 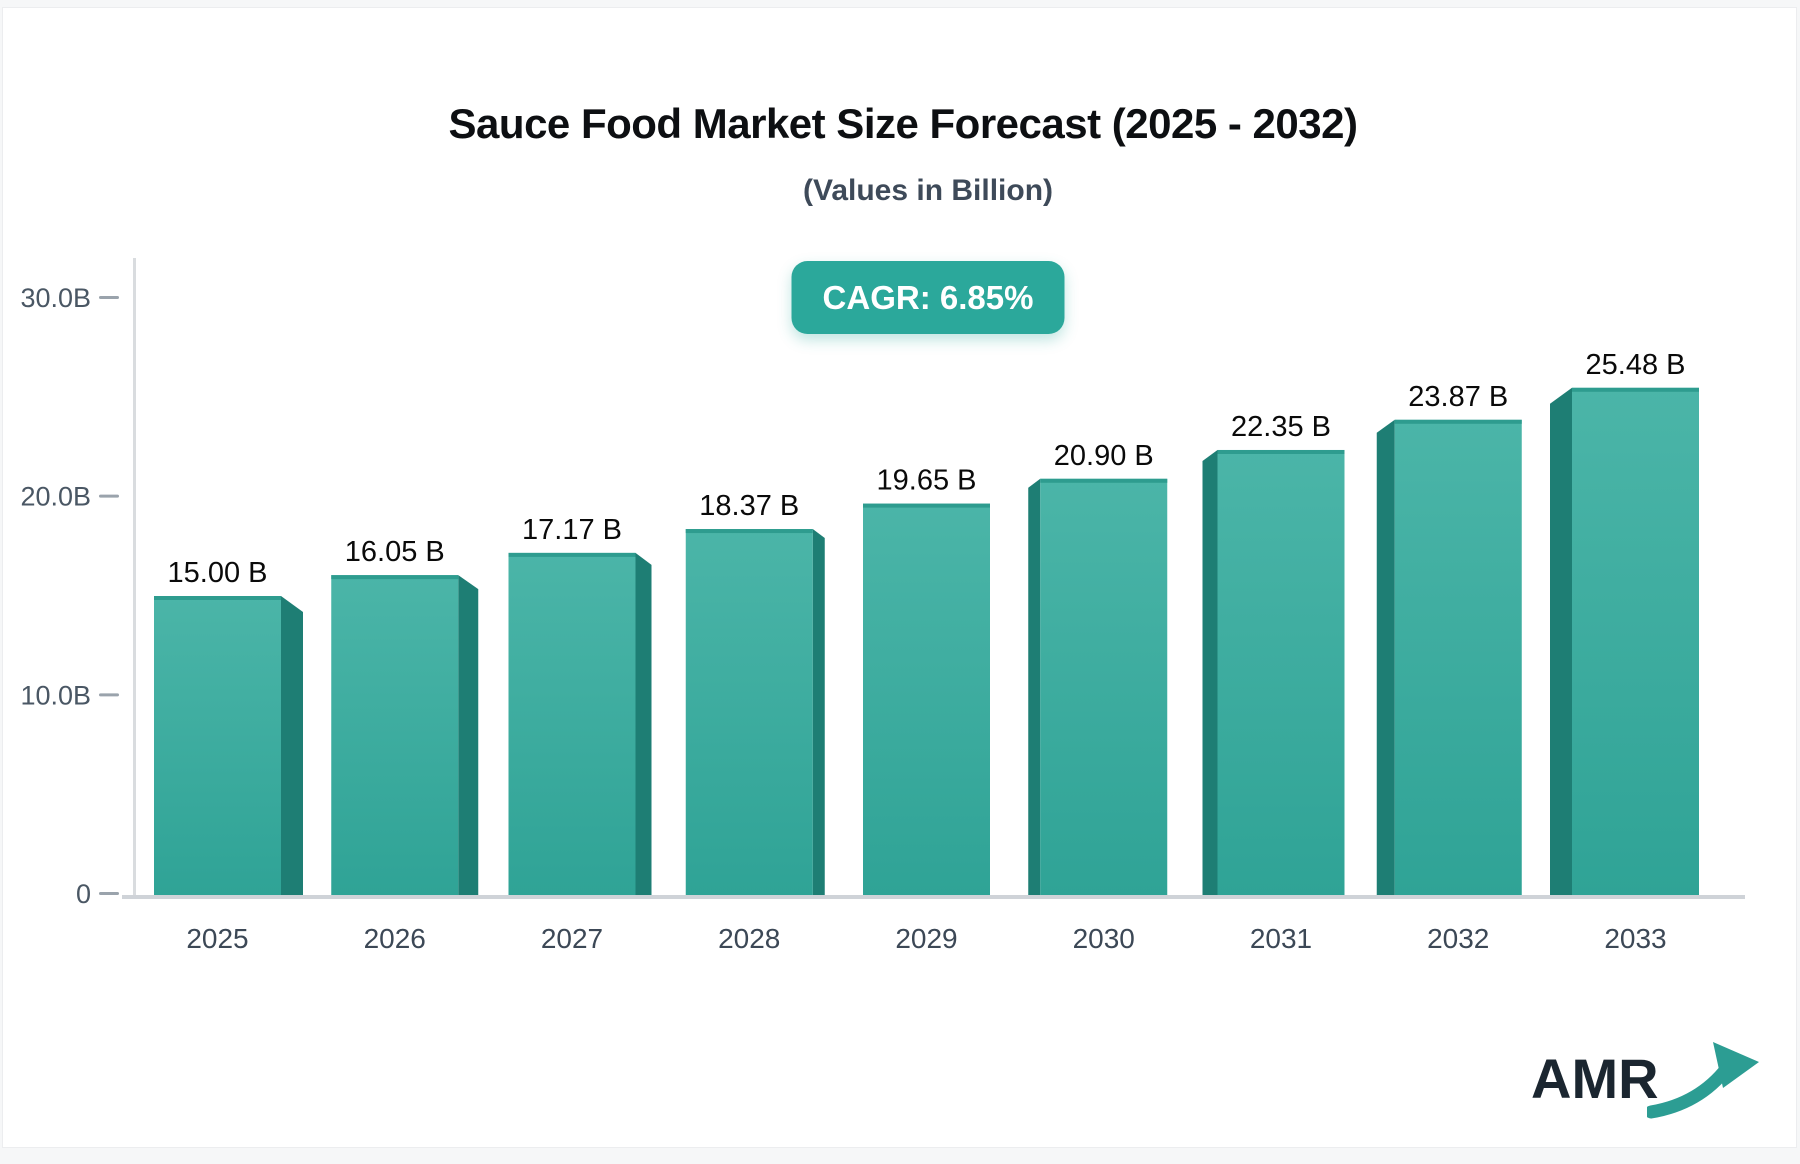 I want to click on chart-subtitle: (Values in Billion), so click(x=928, y=190).